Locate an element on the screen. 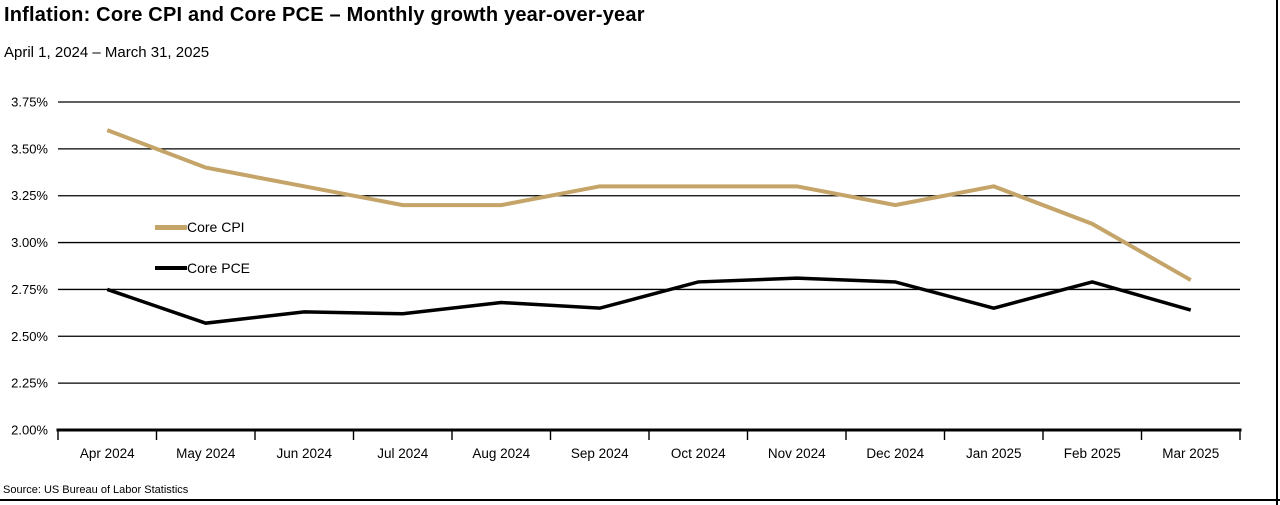 This screenshot has height=505, width=1280. y-tick-label: 2.25% is located at coordinates (29, 383).